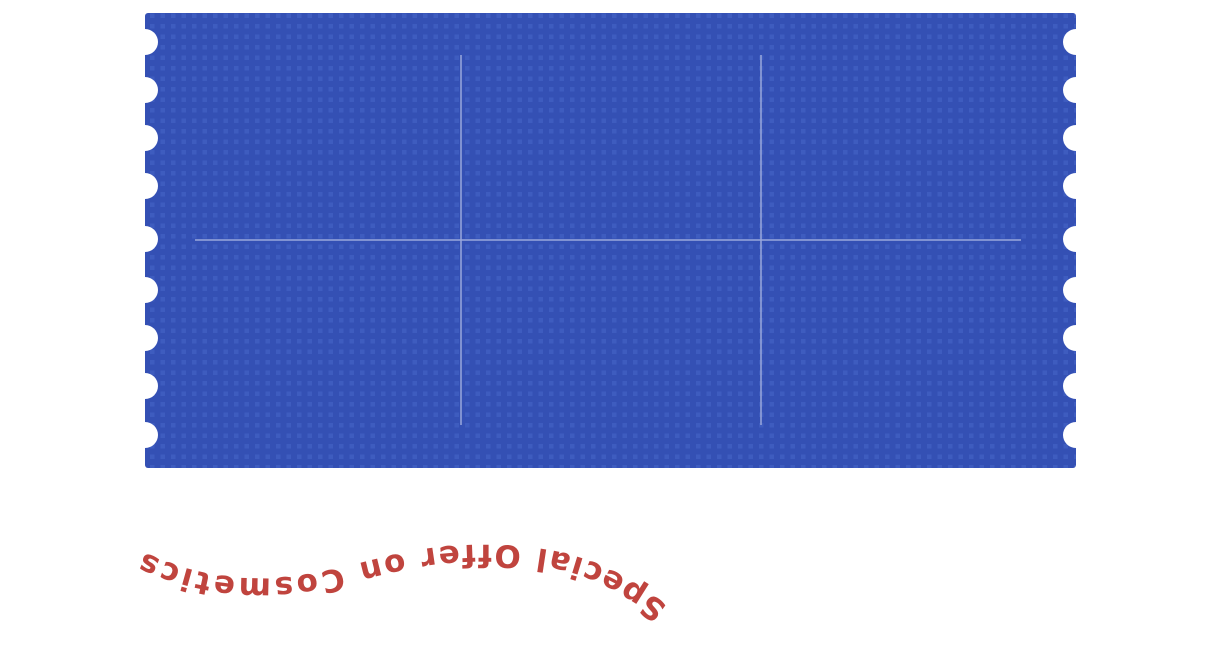 The width and height of the screenshot is (1220, 651). I want to click on headline-text: Special Offer on Cosmetics, so click(399, 583).